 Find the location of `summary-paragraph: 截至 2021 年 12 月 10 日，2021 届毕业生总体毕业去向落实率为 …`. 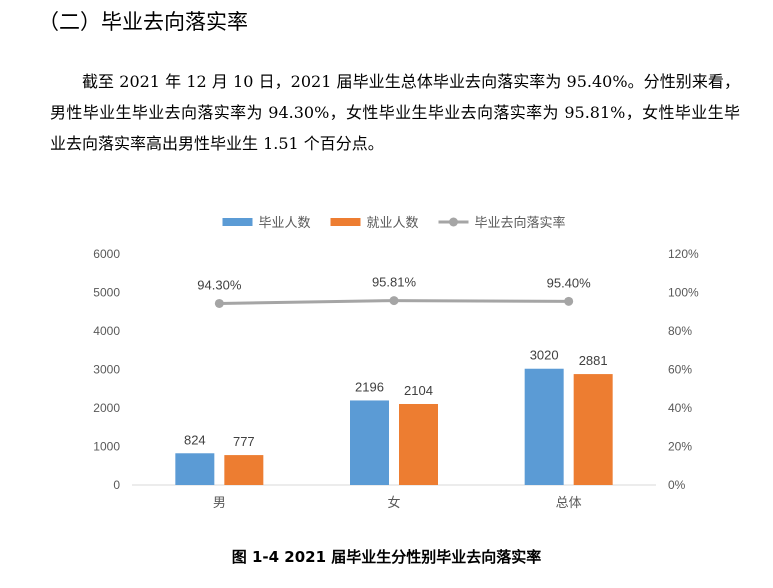

summary-paragraph: 截至 2021 年 12 月 10 日，2021 届毕业生总体毕业去向落实率为 … is located at coordinates (395, 112).